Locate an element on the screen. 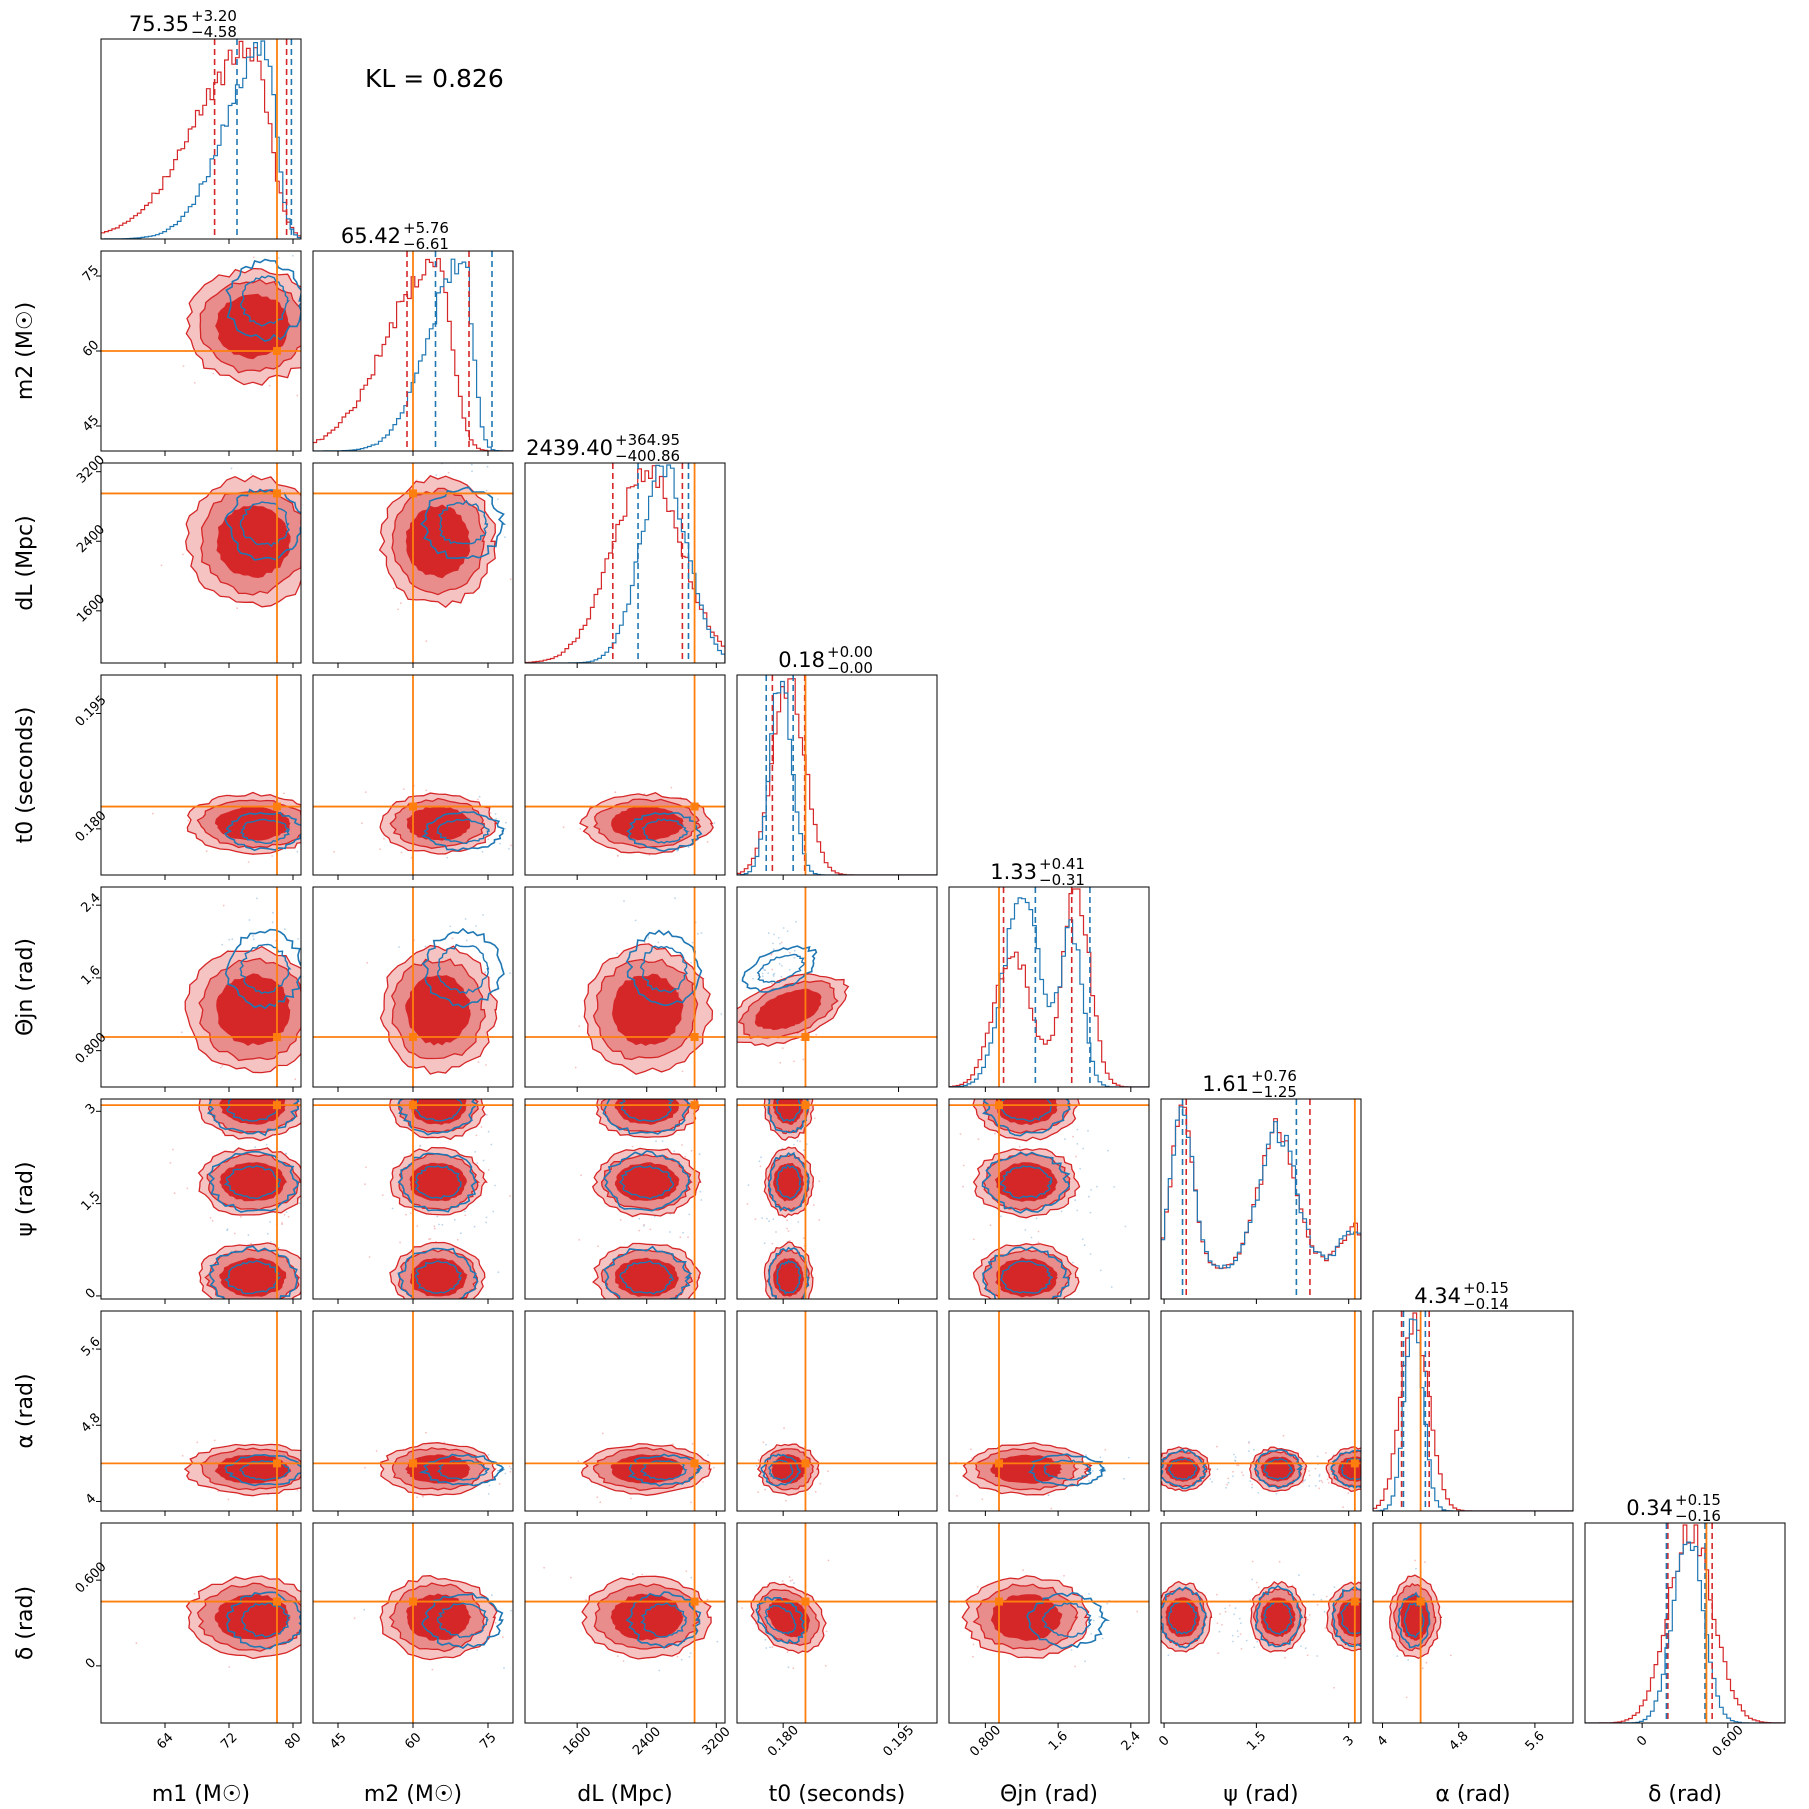 Image resolution: width=1809 pixels, height=1809 pixels. scatter-panel-m1-m2 is located at coordinates (201, 351).